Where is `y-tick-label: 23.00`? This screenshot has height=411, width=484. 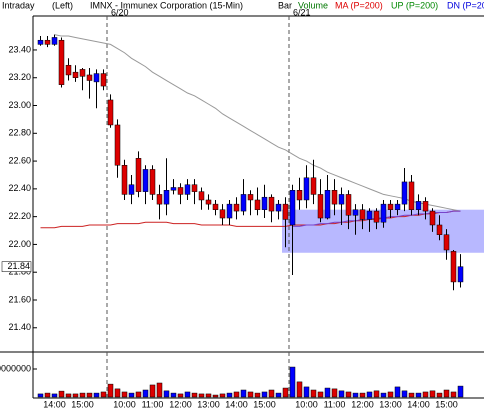 y-tick-label: 23.00 is located at coordinates (19, 105).